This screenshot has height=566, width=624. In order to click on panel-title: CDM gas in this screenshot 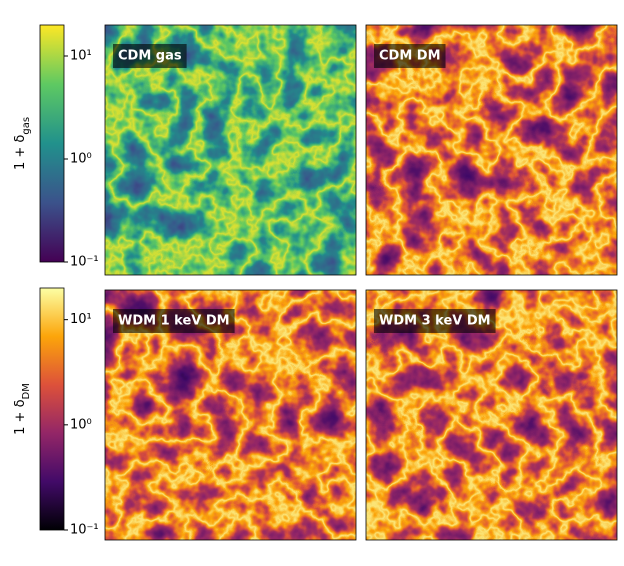, I will do `click(150, 56)`.